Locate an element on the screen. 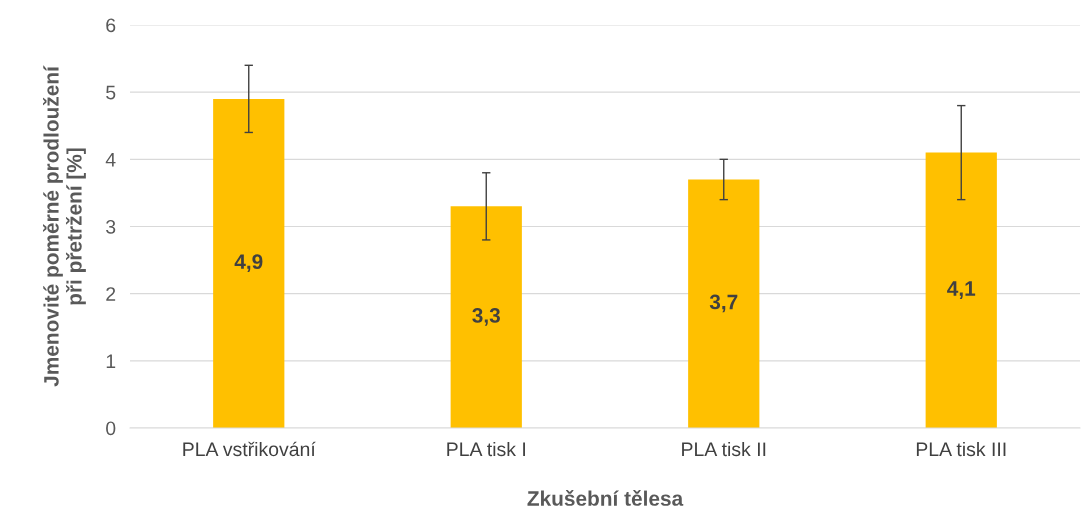 The width and height of the screenshot is (1084, 515). y-tick-label: 6 is located at coordinates (111, 25).